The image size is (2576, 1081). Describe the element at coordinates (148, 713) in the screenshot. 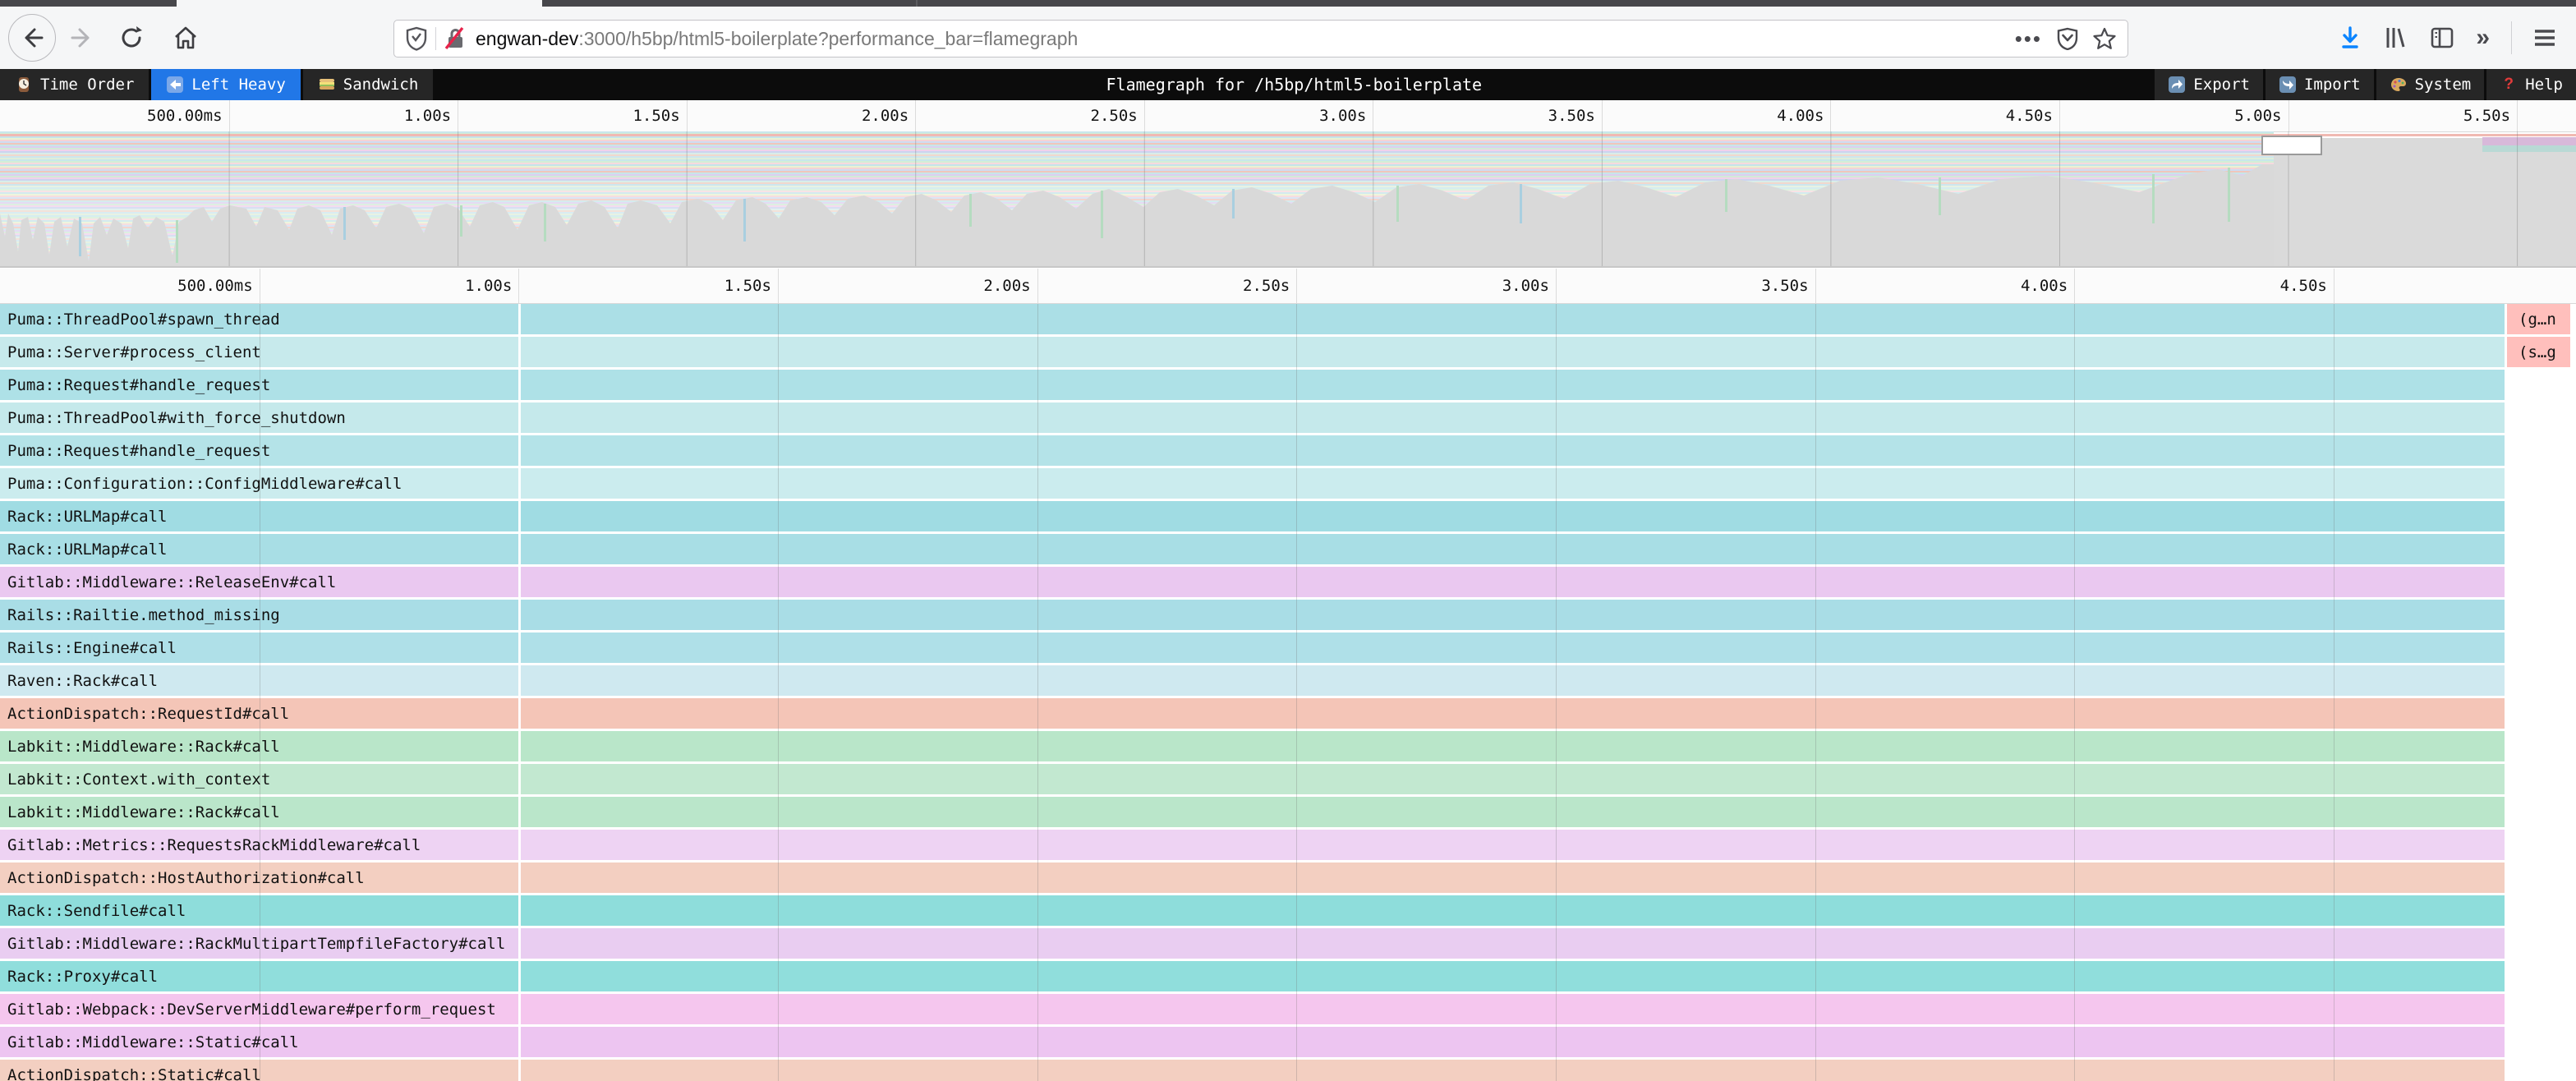

I see `frame-label: ActionDispatch::RequestId#call` at that location.